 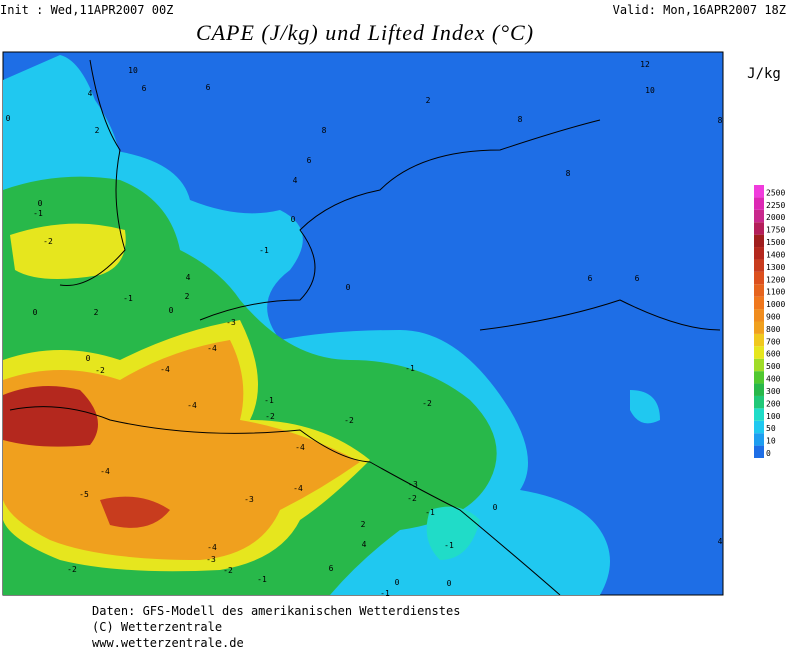 What do you see at coordinates (645, 64) in the screenshot?
I see `contour-label: 12` at bounding box center [645, 64].